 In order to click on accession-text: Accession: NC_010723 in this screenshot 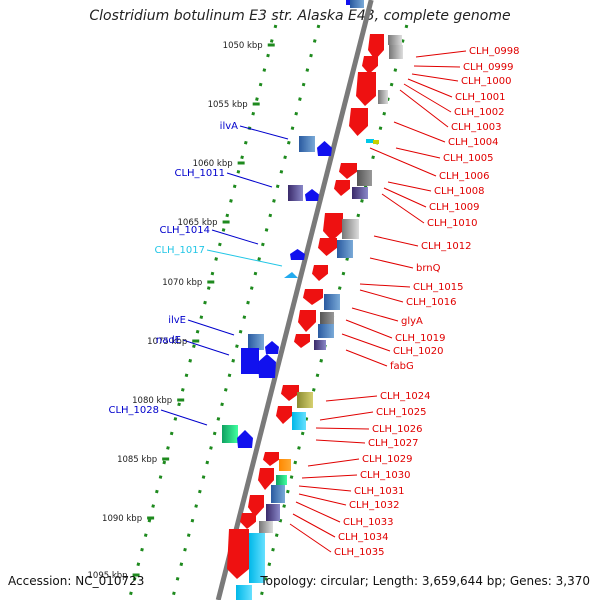, I will do `click(76, 581)`.